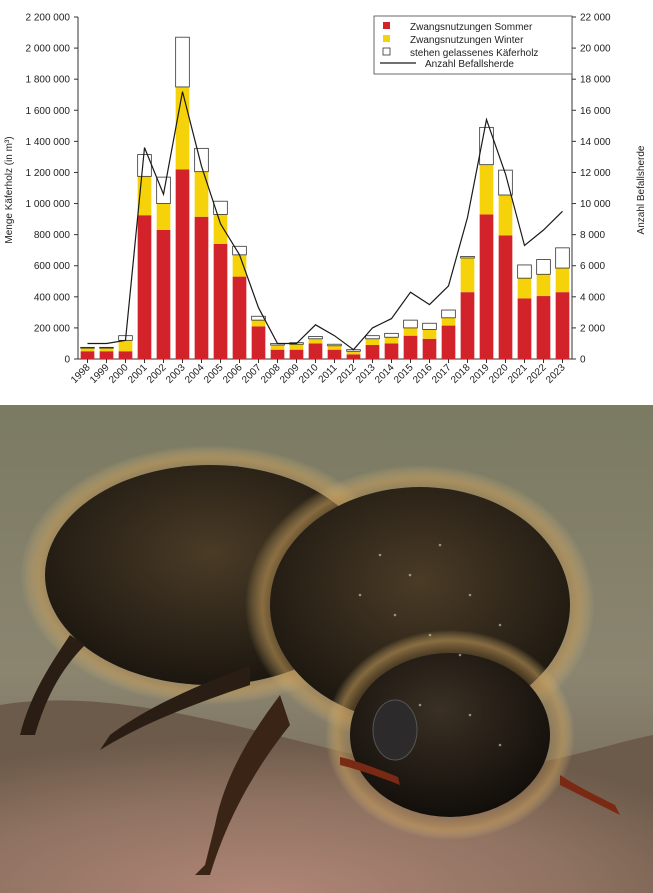 This screenshot has width=653, height=893. Describe the element at coordinates (641, 189) in the screenshot. I see `y-axis-right-title: Anzahl Befallsherde` at that location.